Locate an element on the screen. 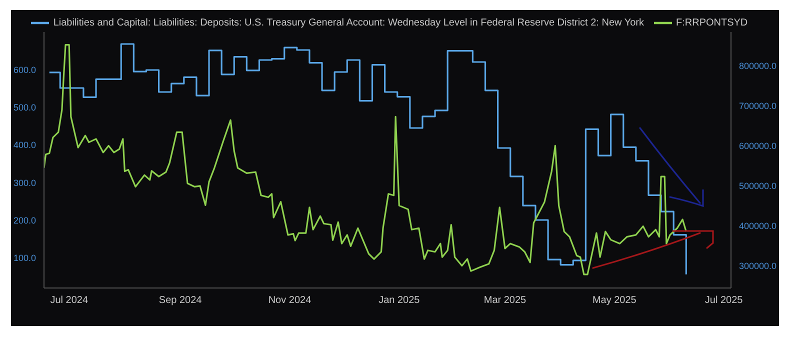 This screenshot has width=791, height=337. x-tick-label: Jul 2025 is located at coordinates (724, 300).